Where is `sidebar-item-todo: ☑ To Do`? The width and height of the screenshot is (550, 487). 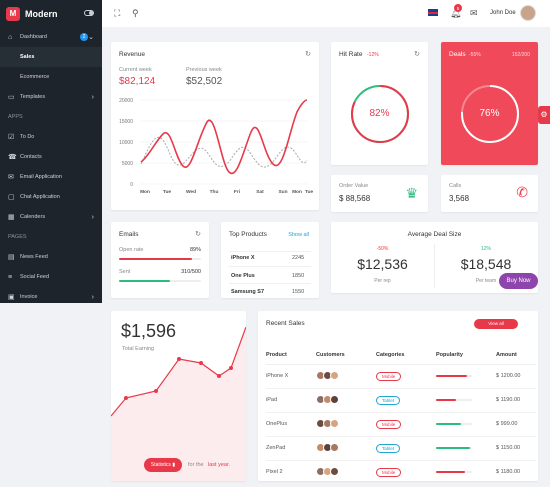 sidebar-item-todo: ☑ To Do is located at coordinates (51, 137).